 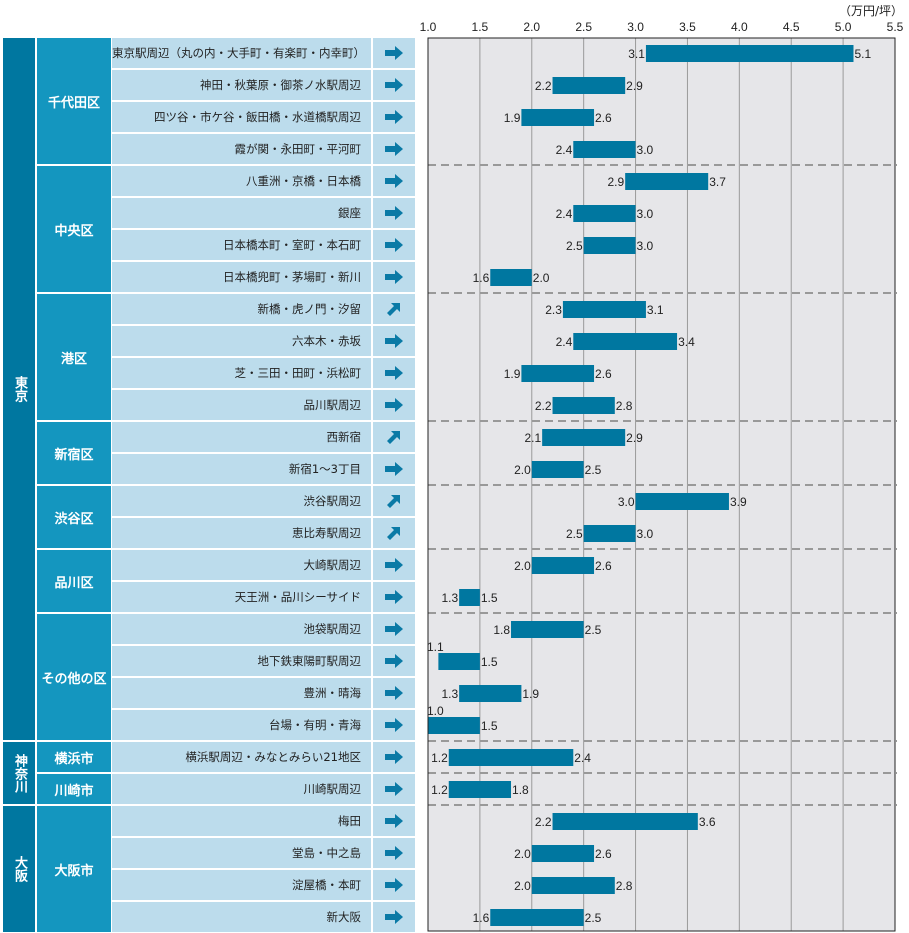 I want to click on district-cell: 品川区, so click(x=74, y=581).